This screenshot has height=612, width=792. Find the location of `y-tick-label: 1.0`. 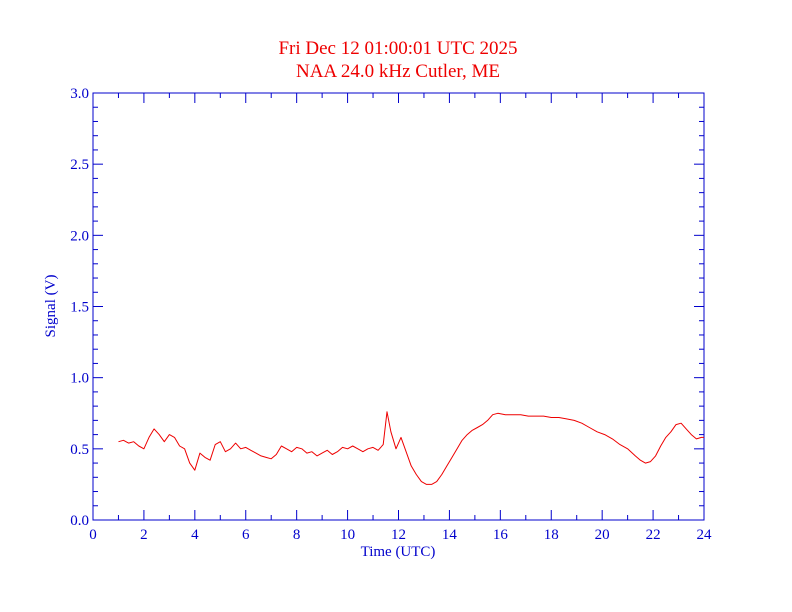

y-tick-label: 1.0 is located at coordinates (79, 379).